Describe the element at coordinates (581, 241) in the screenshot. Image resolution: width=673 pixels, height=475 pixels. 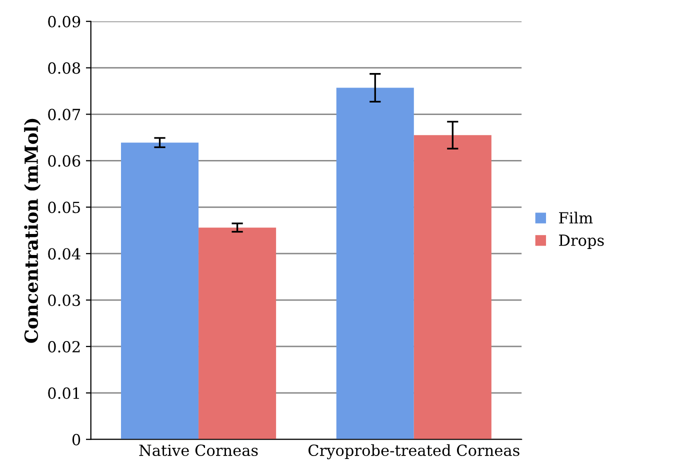
I see `legend-label: Drops` at that location.